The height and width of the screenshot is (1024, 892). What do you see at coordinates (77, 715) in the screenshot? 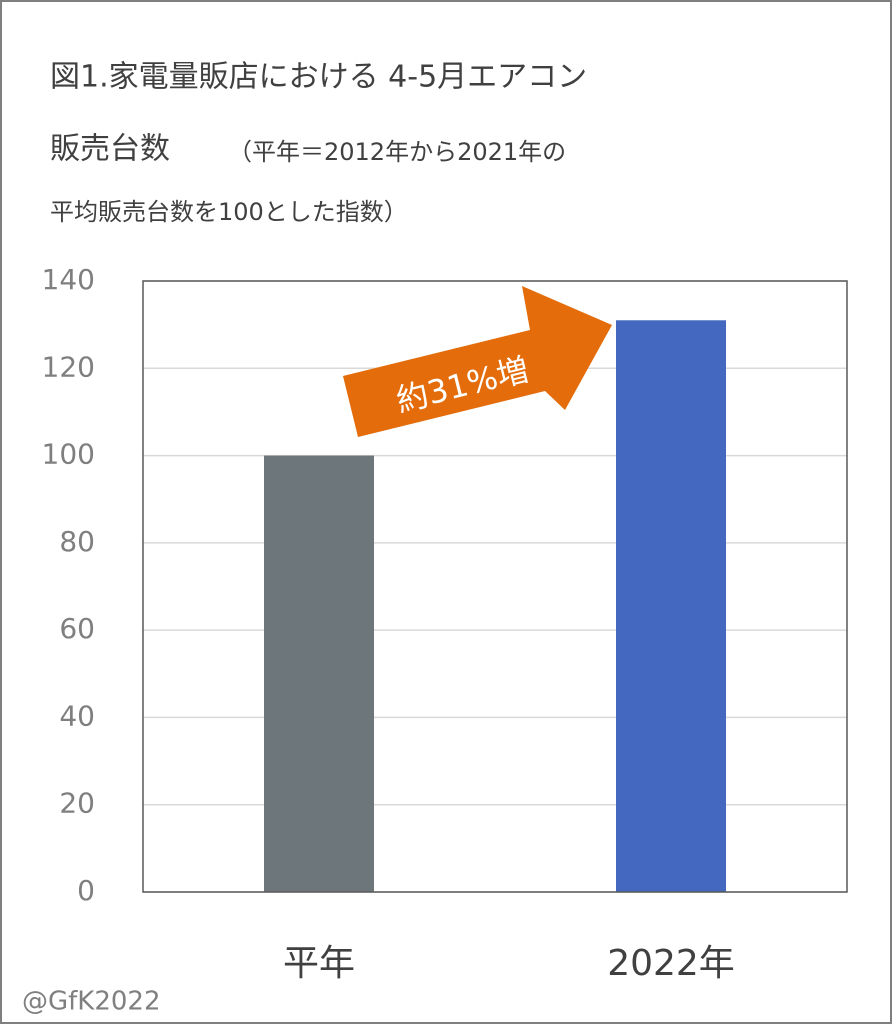
I see `y-tick-label: 40` at bounding box center [77, 715].